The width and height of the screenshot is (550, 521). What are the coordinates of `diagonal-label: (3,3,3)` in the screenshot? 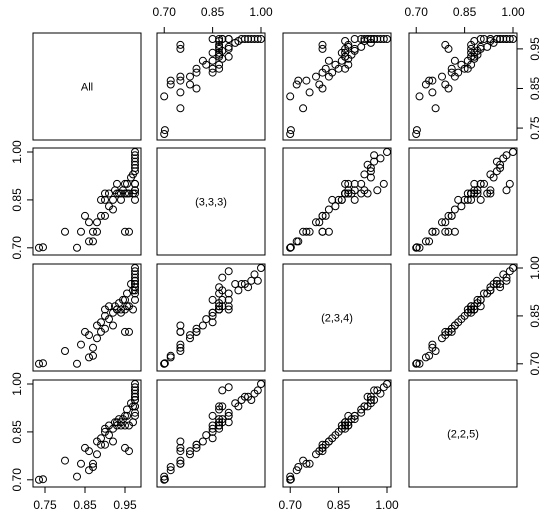 It's located at (211, 203).